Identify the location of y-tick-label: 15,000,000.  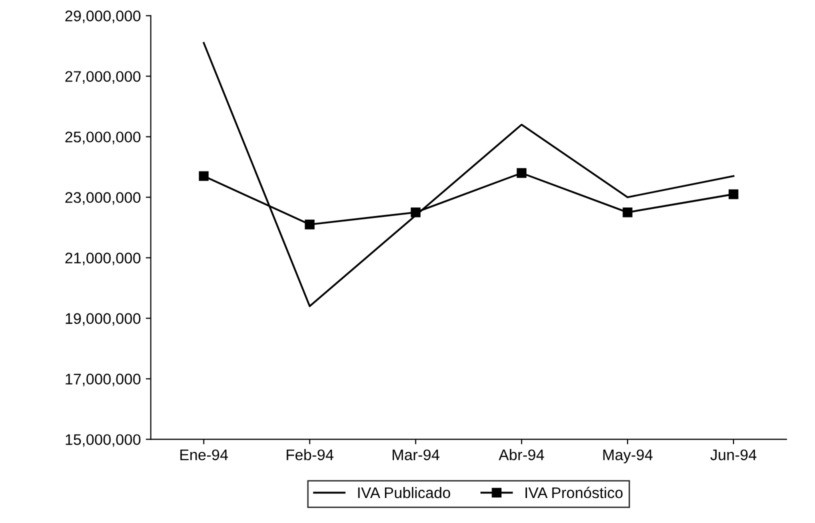
(103, 440).